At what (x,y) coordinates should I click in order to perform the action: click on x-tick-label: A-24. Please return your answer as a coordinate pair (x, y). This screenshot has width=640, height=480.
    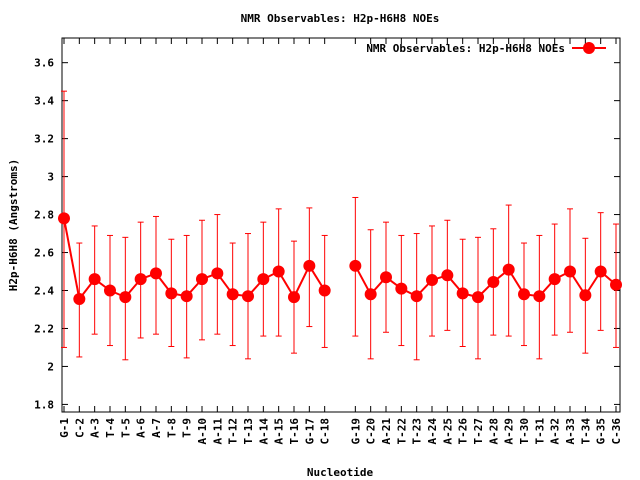
    Looking at the image, I should click on (432, 431).